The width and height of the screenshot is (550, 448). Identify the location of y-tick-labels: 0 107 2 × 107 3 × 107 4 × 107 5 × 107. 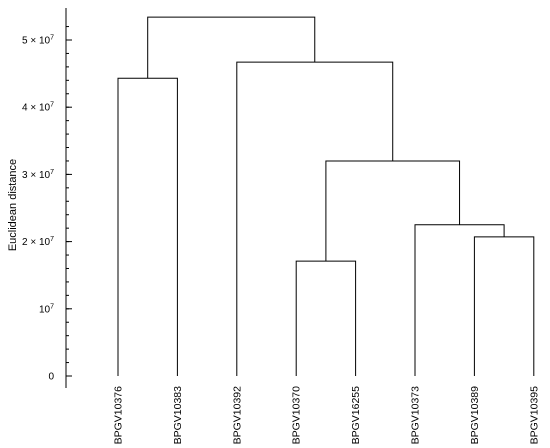
(38, 209).